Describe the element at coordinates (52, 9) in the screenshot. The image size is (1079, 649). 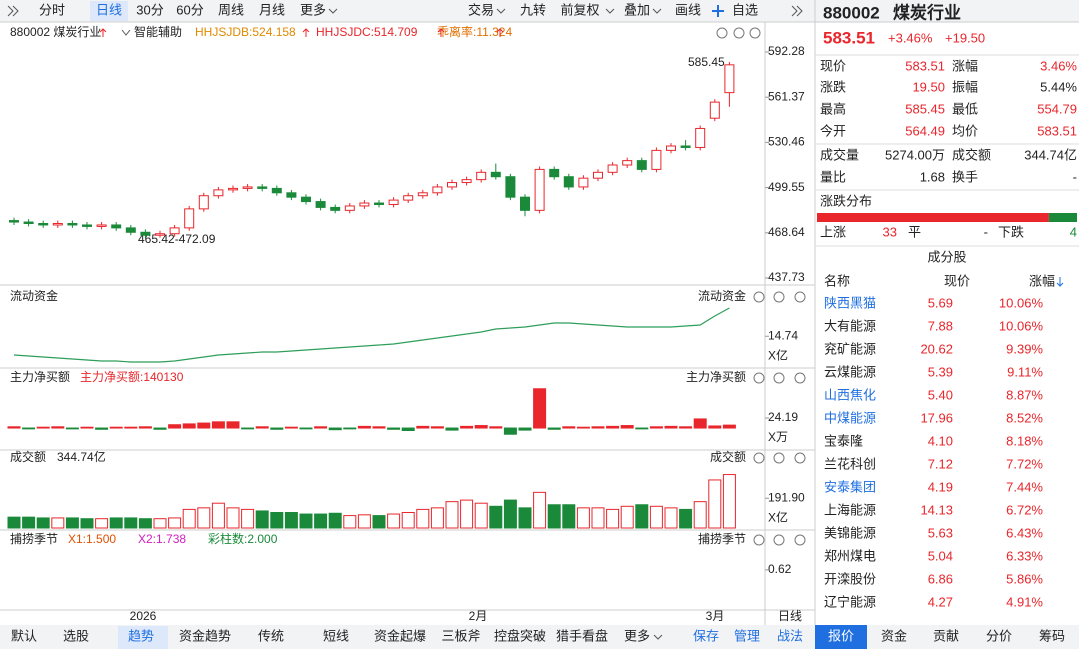
I see `tab: 分时` at that location.